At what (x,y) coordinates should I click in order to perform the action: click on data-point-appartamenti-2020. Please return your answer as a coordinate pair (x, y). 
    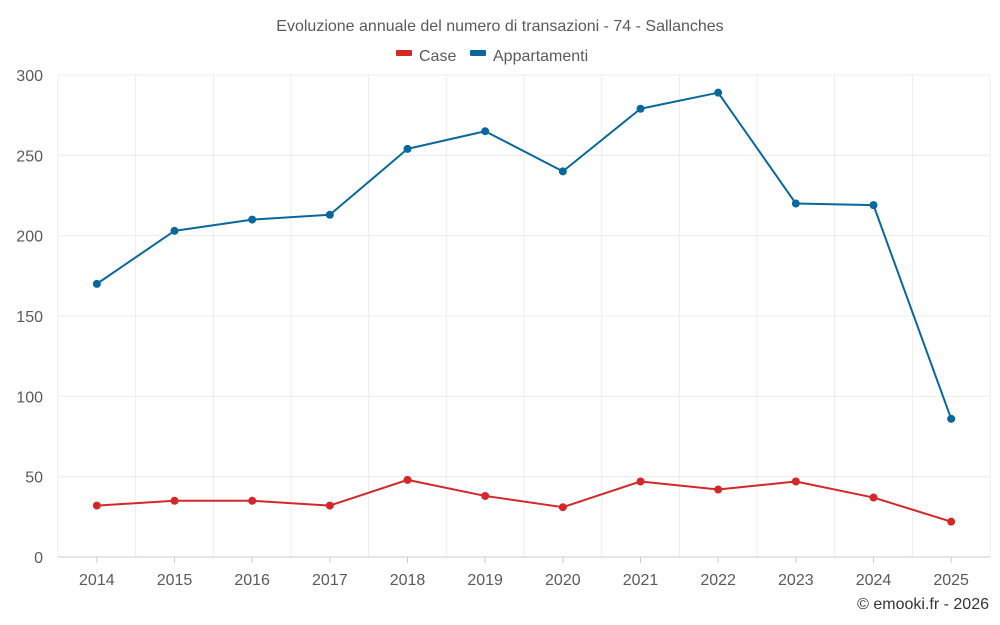
    Looking at the image, I should click on (562, 171).